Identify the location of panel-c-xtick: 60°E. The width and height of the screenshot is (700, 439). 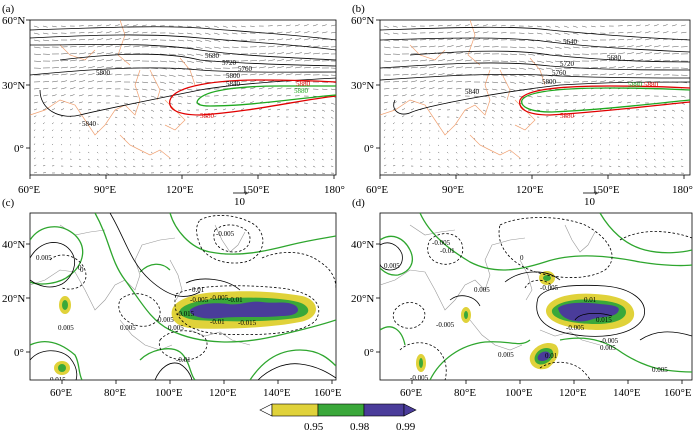
(61, 393).